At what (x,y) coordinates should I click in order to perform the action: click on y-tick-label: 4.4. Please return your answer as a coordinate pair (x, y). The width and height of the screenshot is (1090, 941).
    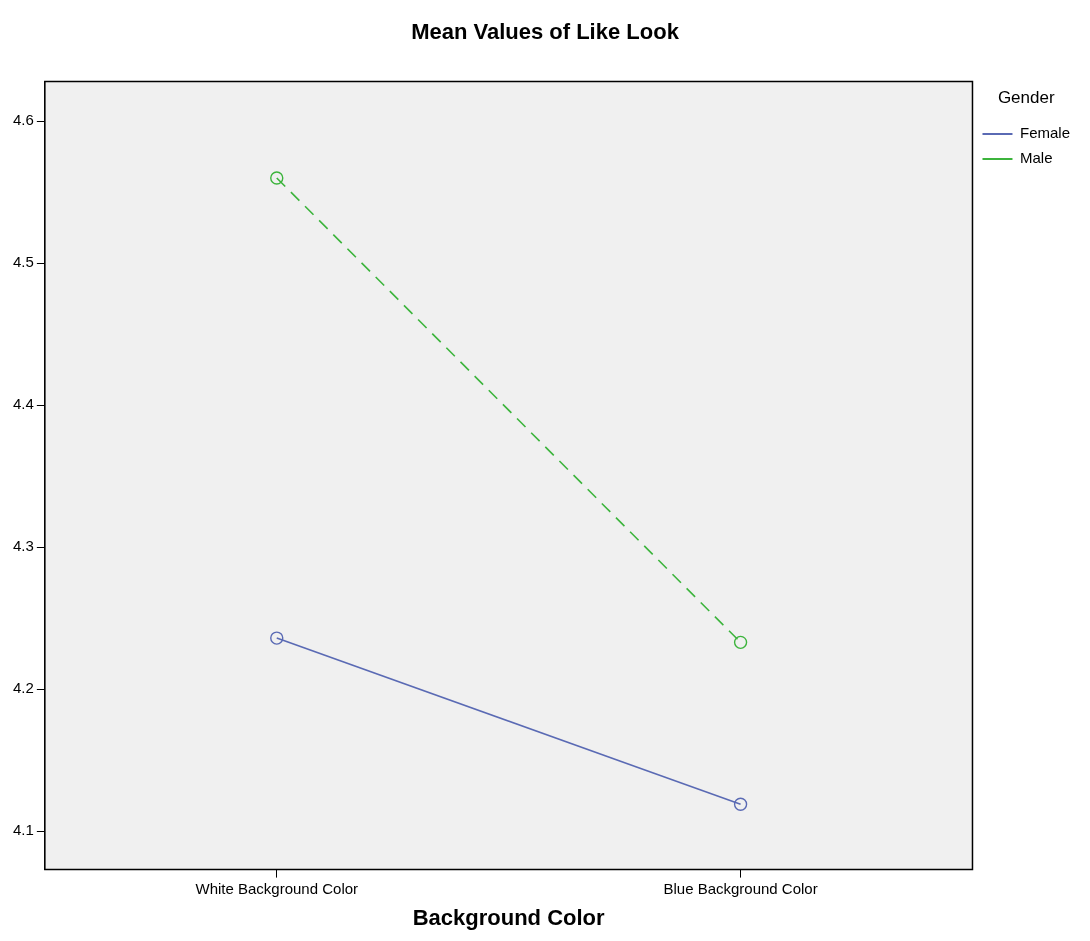
    Looking at the image, I should click on (23, 404).